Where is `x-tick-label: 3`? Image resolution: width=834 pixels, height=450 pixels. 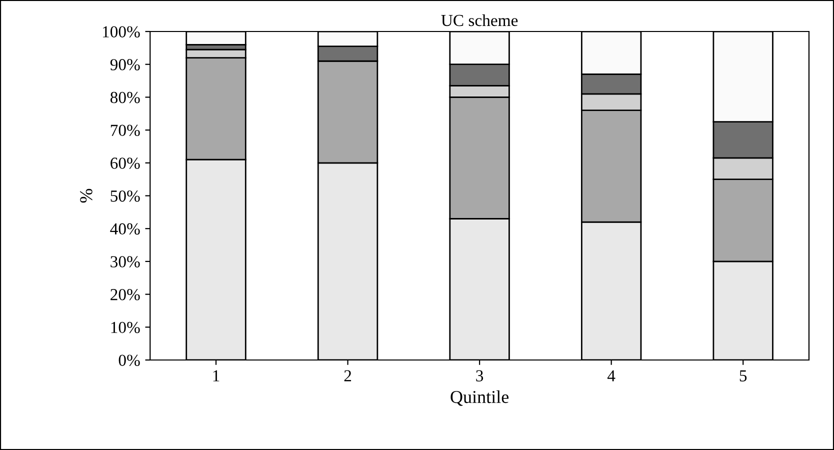
x-tick-label: 3 is located at coordinates (480, 376).